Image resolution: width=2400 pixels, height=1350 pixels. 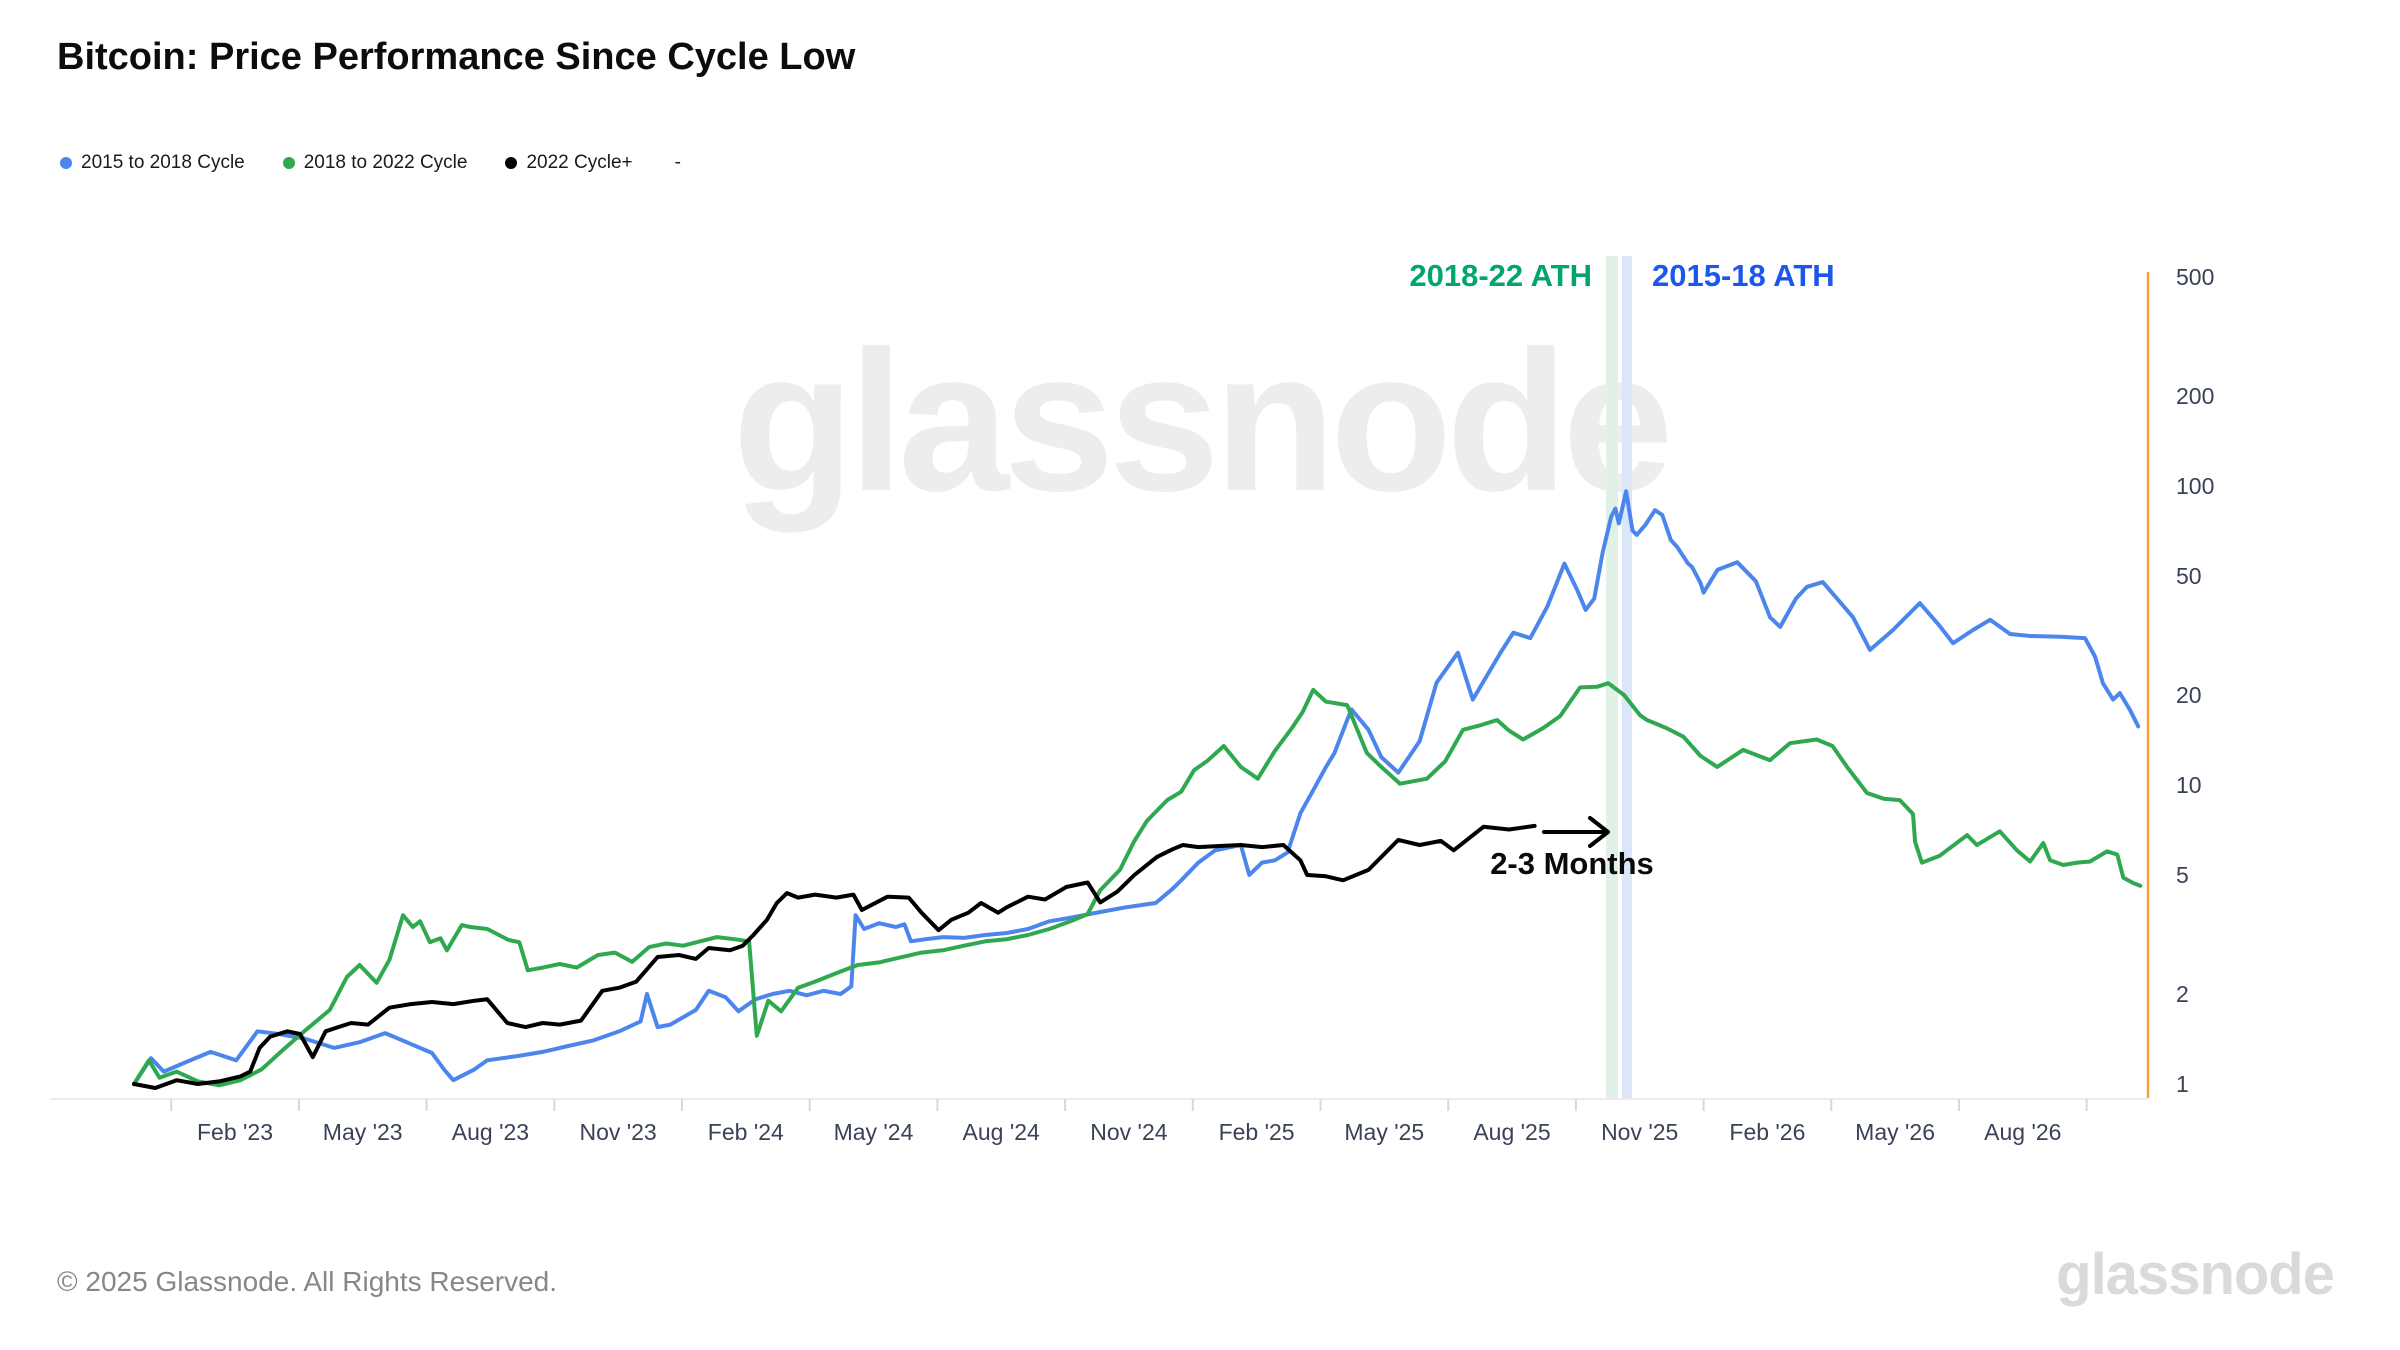 What do you see at coordinates (2195, 277) in the screenshot?
I see `y-tick-label: 500` at bounding box center [2195, 277].